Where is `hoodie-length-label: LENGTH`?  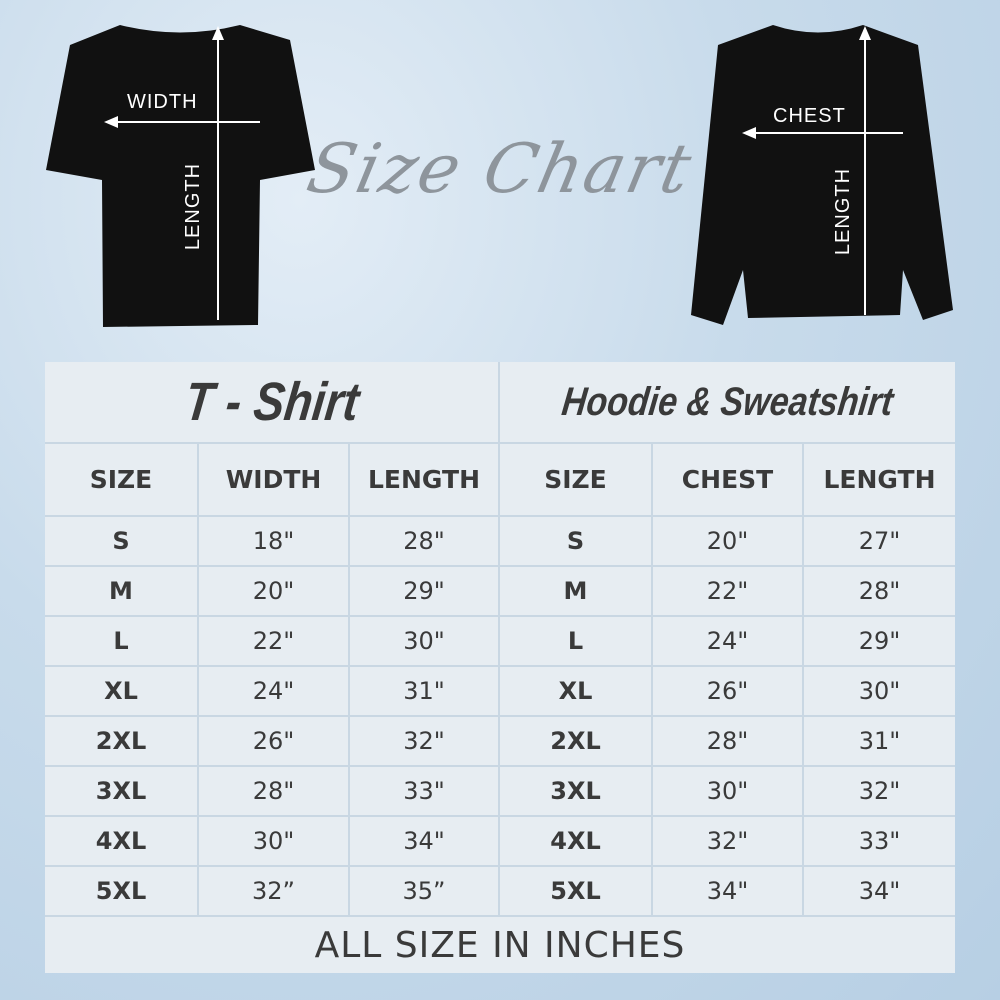 hoodie-length-label: LENGTH is located at coordinates (843, 211).